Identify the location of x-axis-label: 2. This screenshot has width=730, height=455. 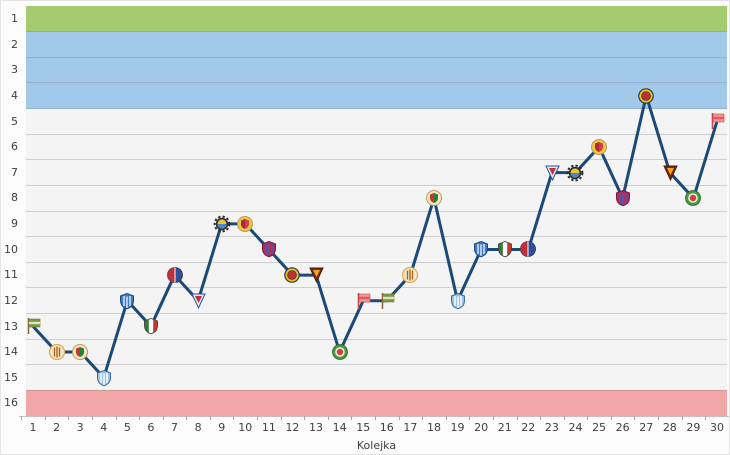
(57, 427).